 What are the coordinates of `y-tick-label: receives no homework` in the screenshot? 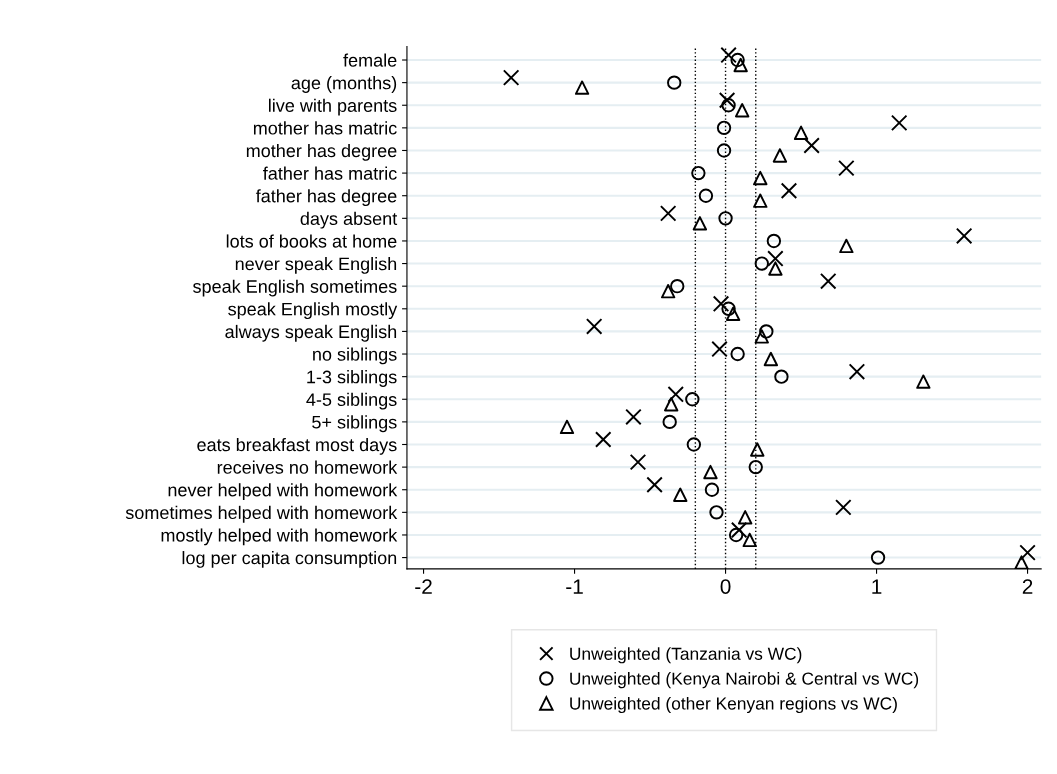 It's located at (307, 467).